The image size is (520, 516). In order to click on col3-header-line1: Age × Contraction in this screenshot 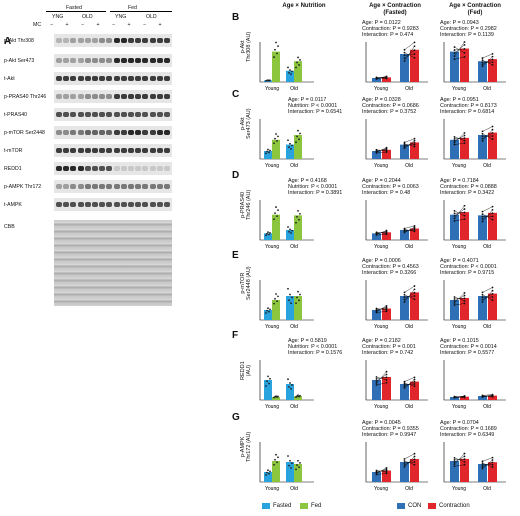, I will do `click(475, 6)`.